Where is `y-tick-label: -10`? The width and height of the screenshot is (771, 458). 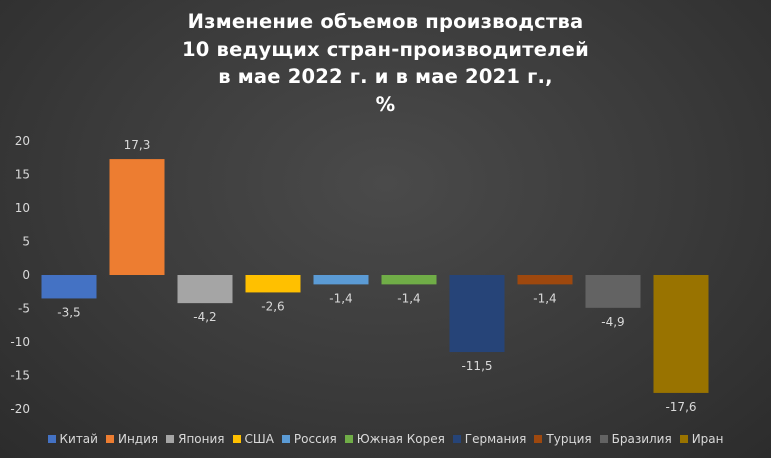 y-tick-label: -10 is located at coordinates (20, 342).